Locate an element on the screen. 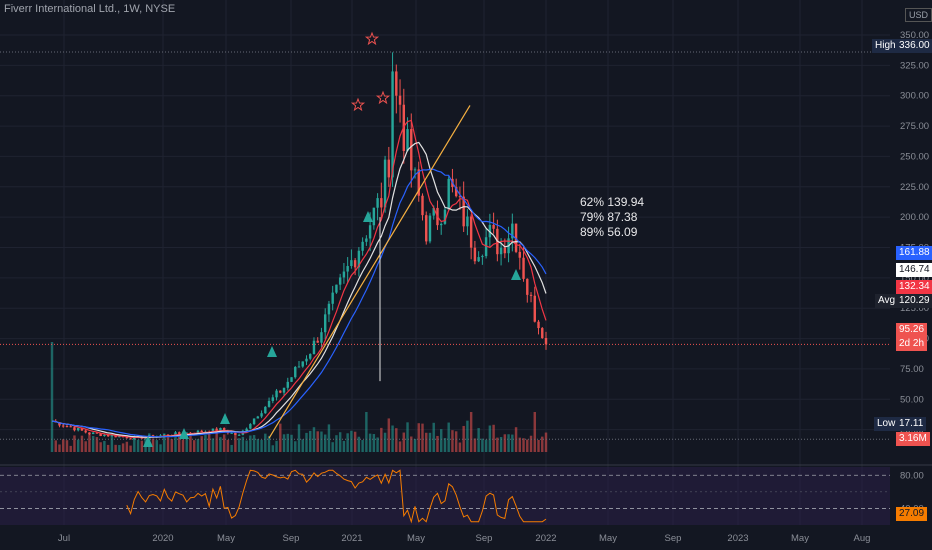 The height and width of the screenshot is (550, 932). low-label: Low is located at coordinates (886, 424).